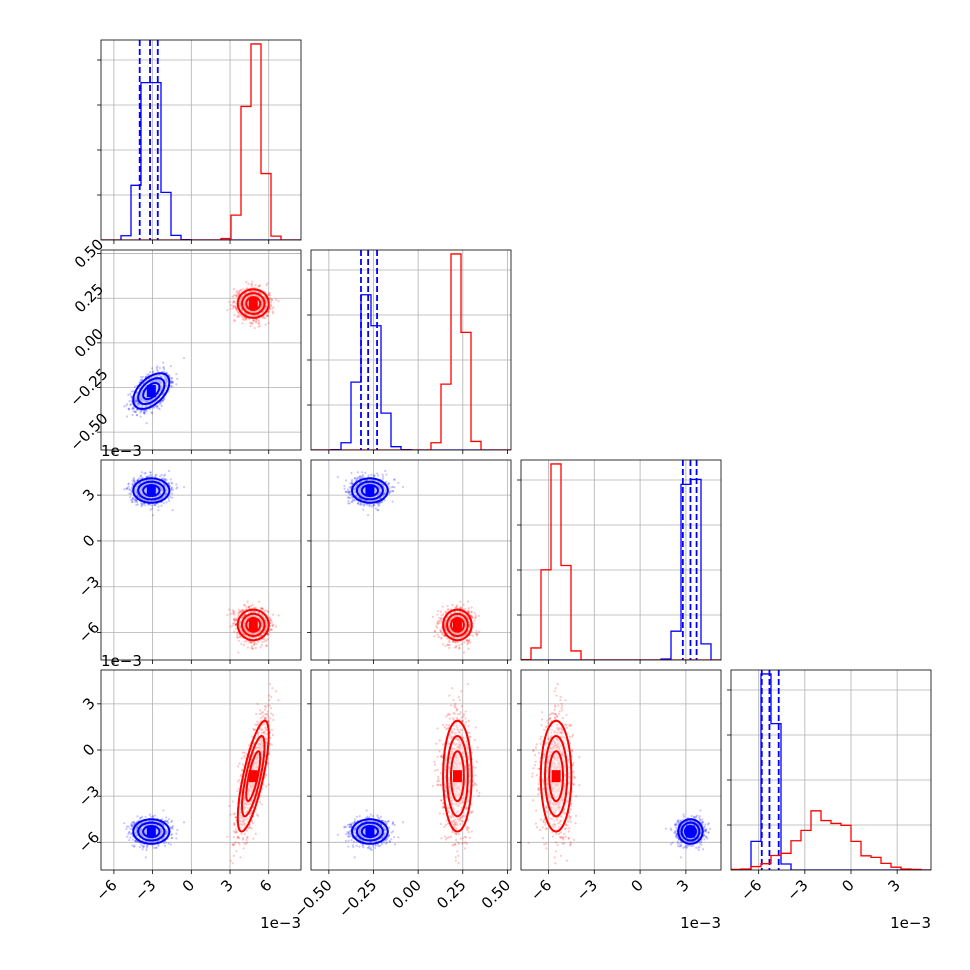  Describe the element at coordinates (184, 345) in the screenshot. I see `scatter-panel-1-0: −0.50−0.250.000.250.50` at that location.